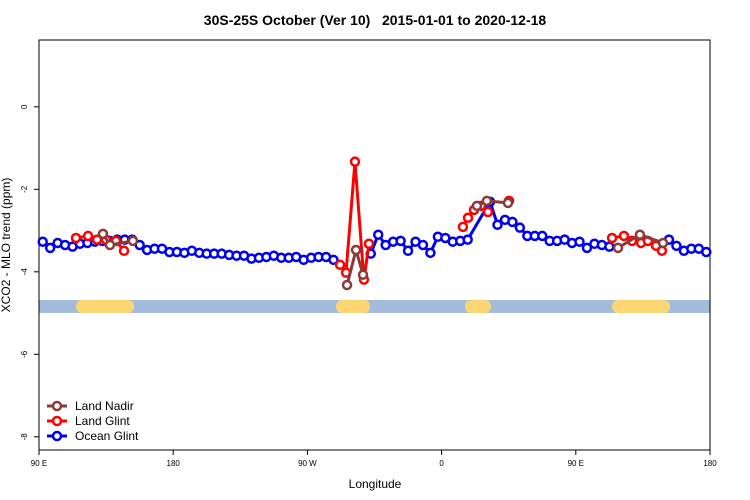 This screenshot has width=750, height=500. What do you see at coordinates (24, 189) in the screenshot?
I see `y-tick-label: -2` at bounding box center [24, 189].